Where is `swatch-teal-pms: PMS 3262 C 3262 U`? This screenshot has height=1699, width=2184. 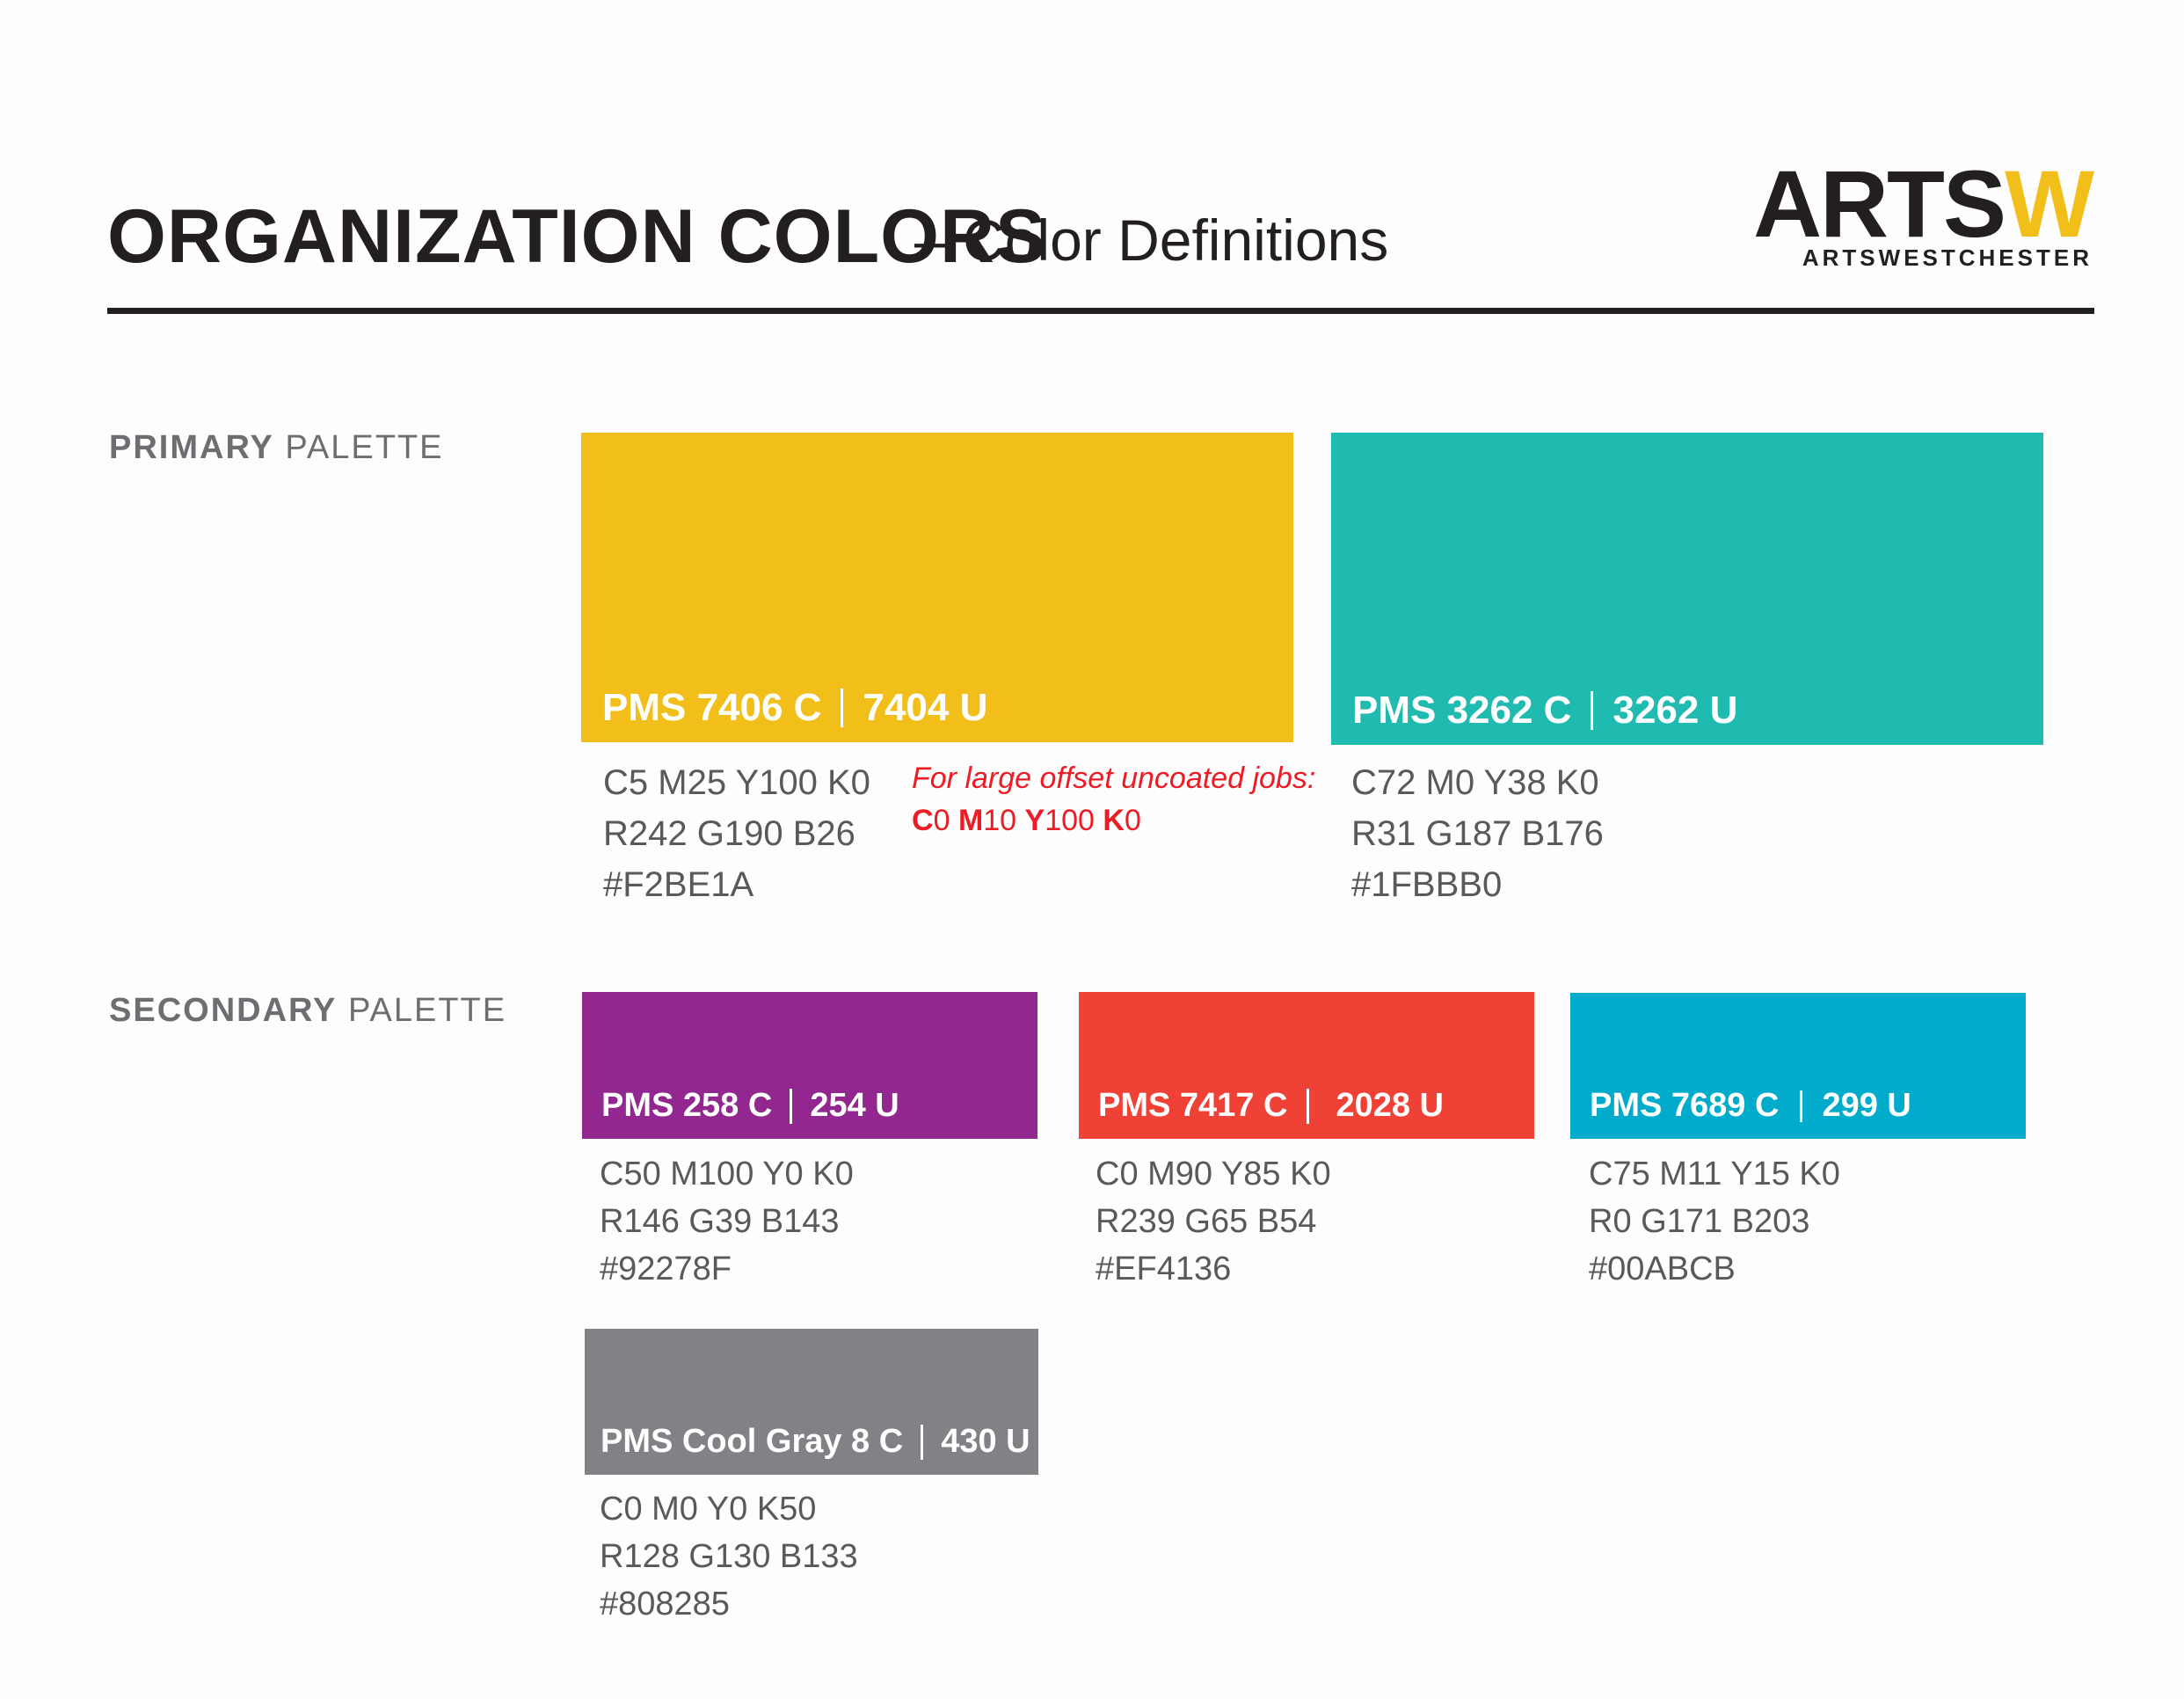
swatch-teal-pms: PMS 3262 C 3262 U is located at coordinates (1544, 711).